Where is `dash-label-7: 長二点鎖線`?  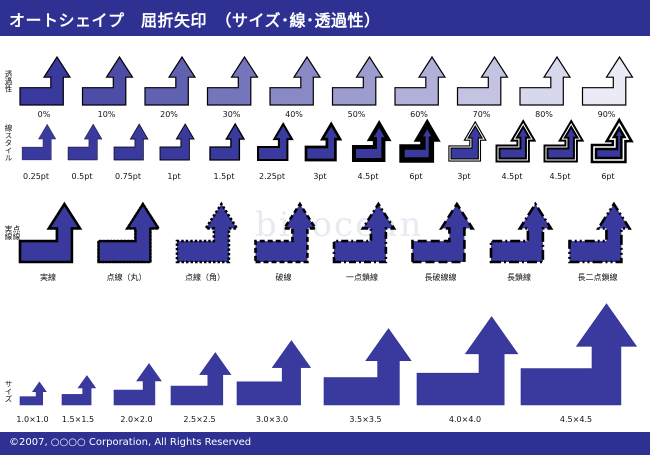 dash-label-7: 長二点鎖線 is located at coordinates (597, 277).